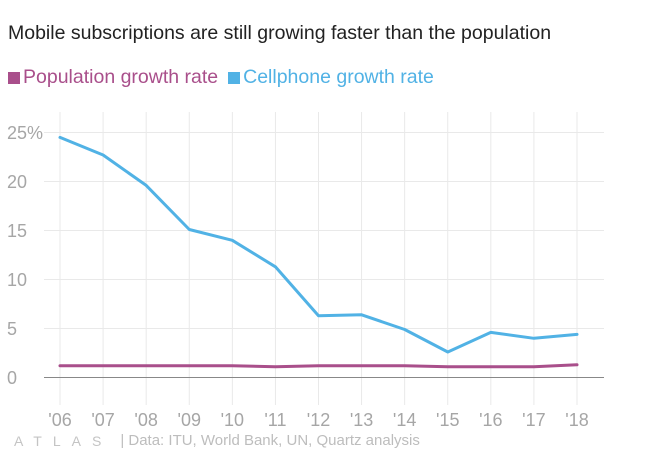 The width and height of the screenshot is (656, 466). Describe the element at coordinates (404, 420) in the screenshot. I see `x-tick-label: '14` at that location.